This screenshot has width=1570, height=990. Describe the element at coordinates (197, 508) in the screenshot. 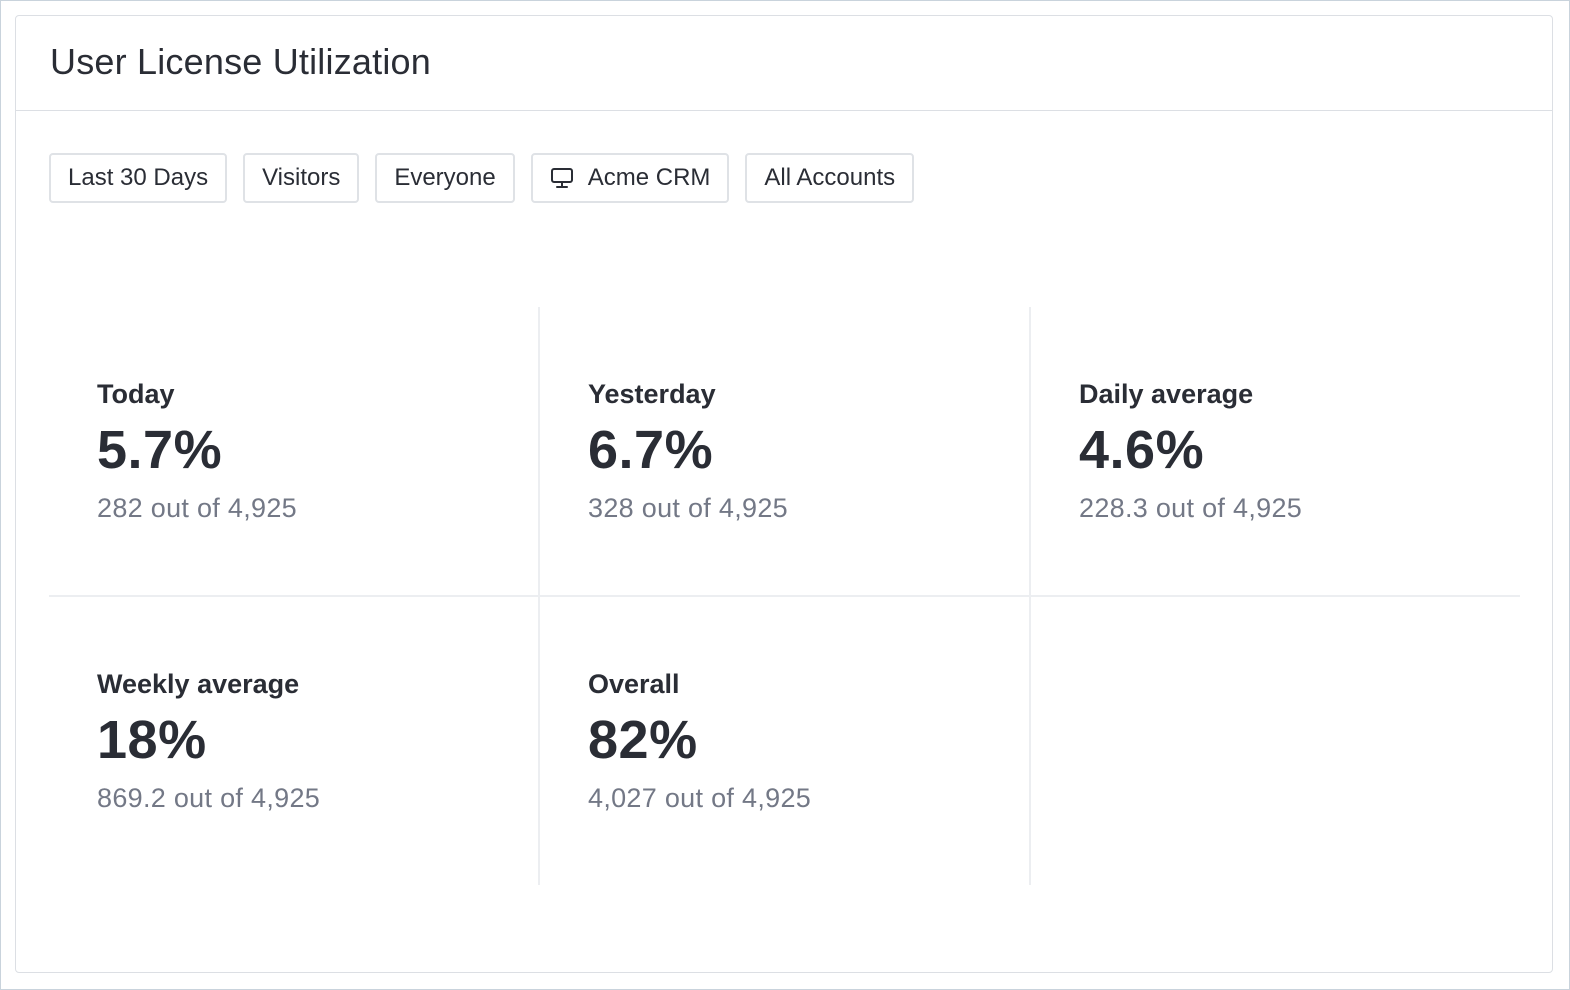

I see `stat-subtext: 282 out of 4,925` at that location.